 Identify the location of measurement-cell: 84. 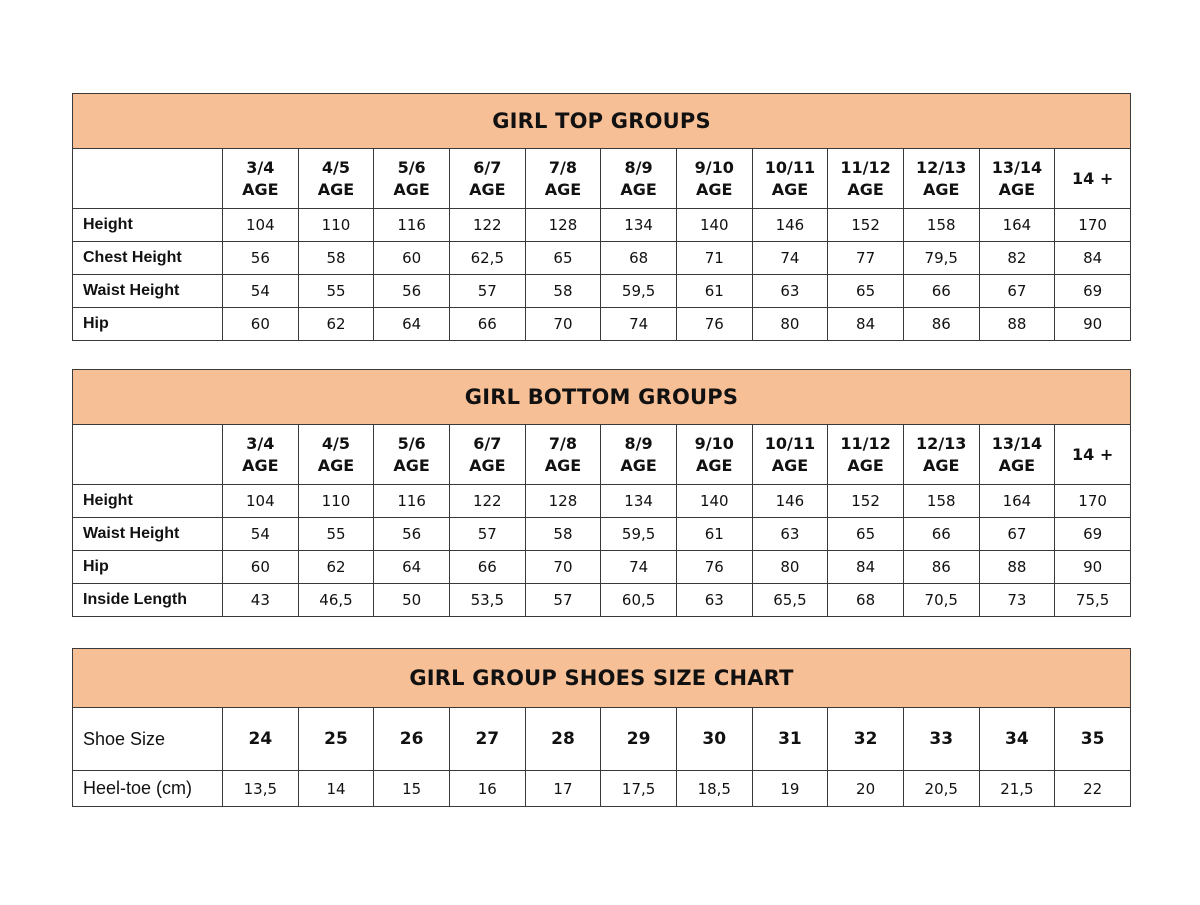
(1092, 258).